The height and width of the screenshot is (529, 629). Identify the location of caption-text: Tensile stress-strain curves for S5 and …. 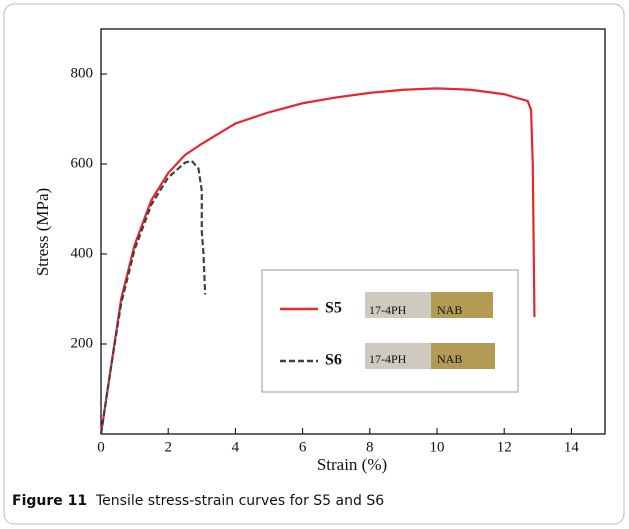
(239, 501).